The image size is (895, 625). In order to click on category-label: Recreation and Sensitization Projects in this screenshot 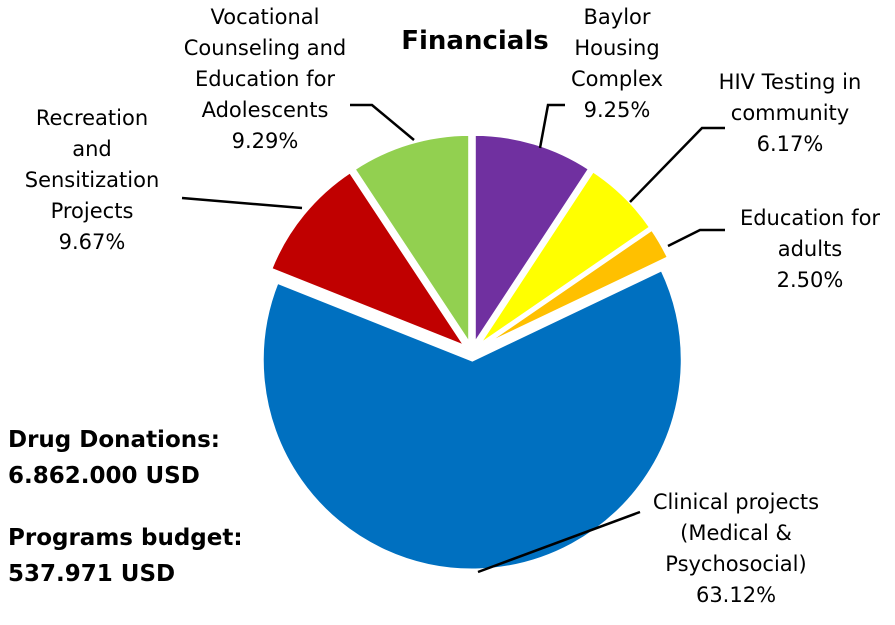, I will do `click(92, 164)`.